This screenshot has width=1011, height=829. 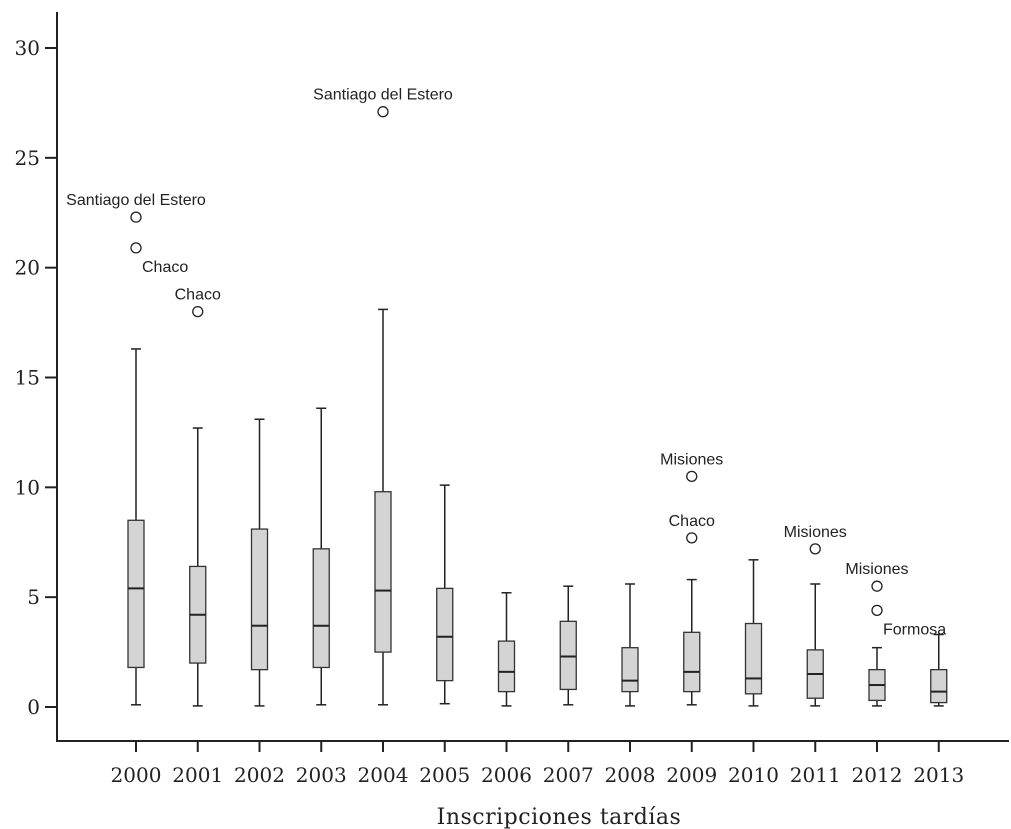 I want to click on x-tick-label: 2002, so click(x=259, y=775).